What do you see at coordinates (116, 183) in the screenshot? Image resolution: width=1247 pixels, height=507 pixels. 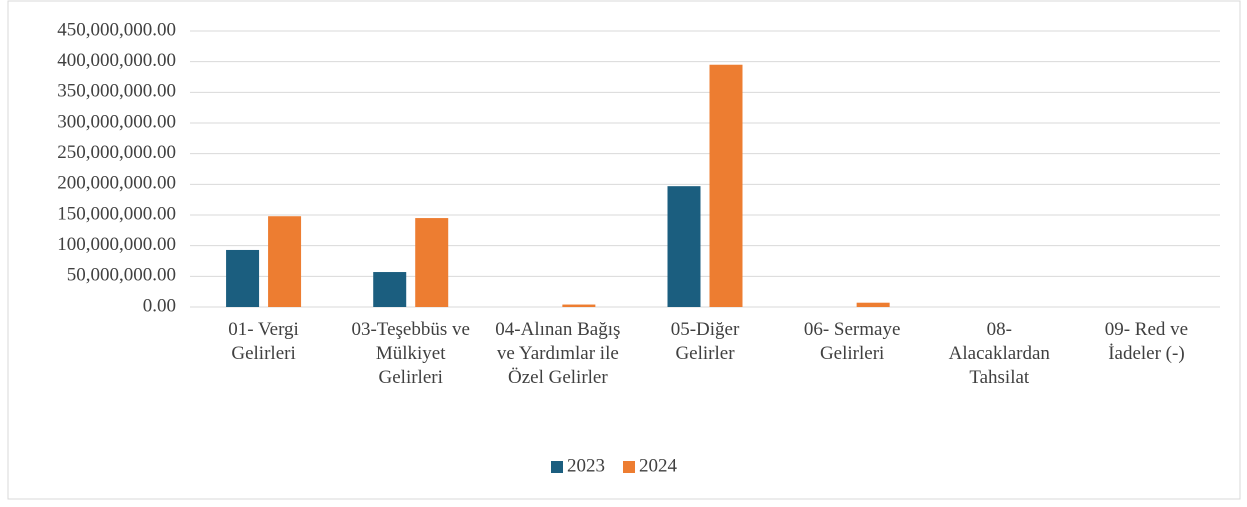 I see `y-tick-label: 200,000,000.00` at bounding box center [116, 183].